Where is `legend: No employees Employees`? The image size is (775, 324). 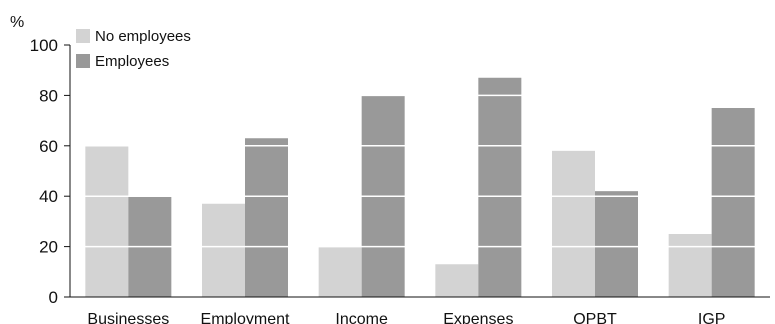 legend: No employees Employees is located at coordinates (133, 49).